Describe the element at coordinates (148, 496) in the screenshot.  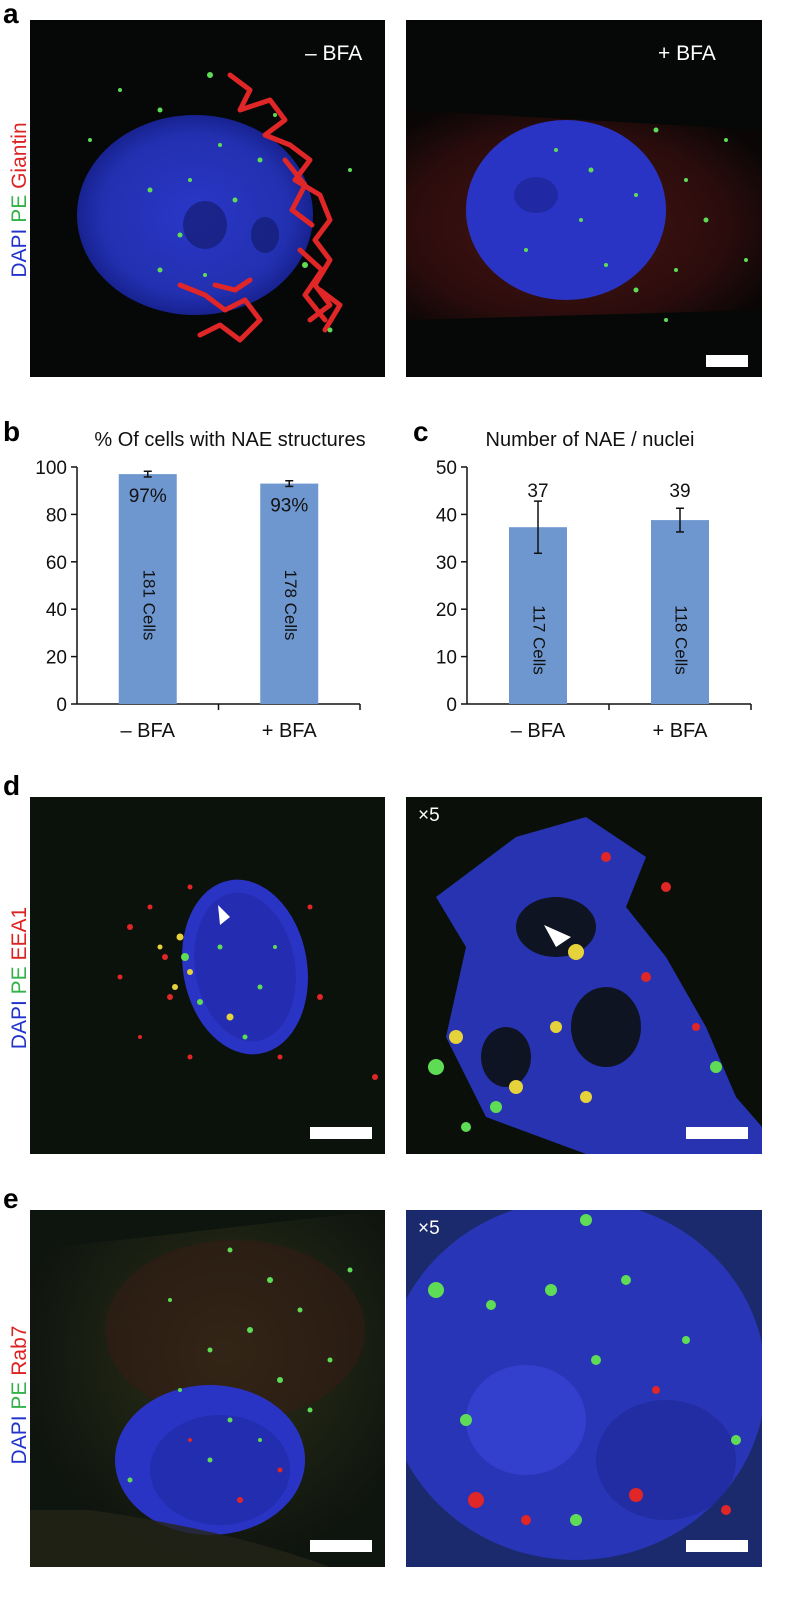
I see `data-label: 97%` at that location.